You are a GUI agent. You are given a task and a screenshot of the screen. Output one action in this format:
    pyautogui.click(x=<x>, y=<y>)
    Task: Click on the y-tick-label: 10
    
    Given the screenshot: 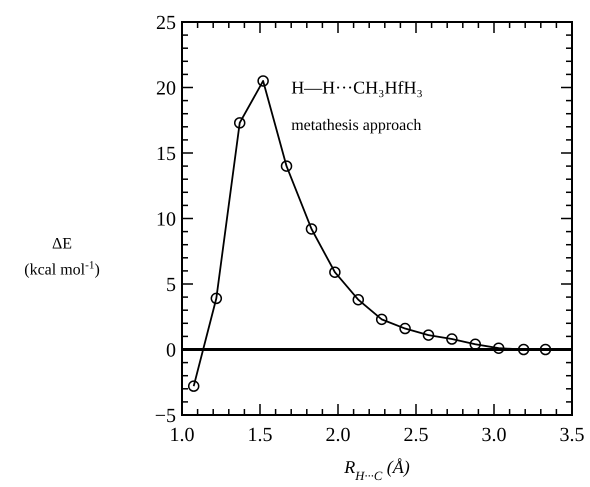 What is the action you would take?
    pyautogui.click(x=166, y=219)
    